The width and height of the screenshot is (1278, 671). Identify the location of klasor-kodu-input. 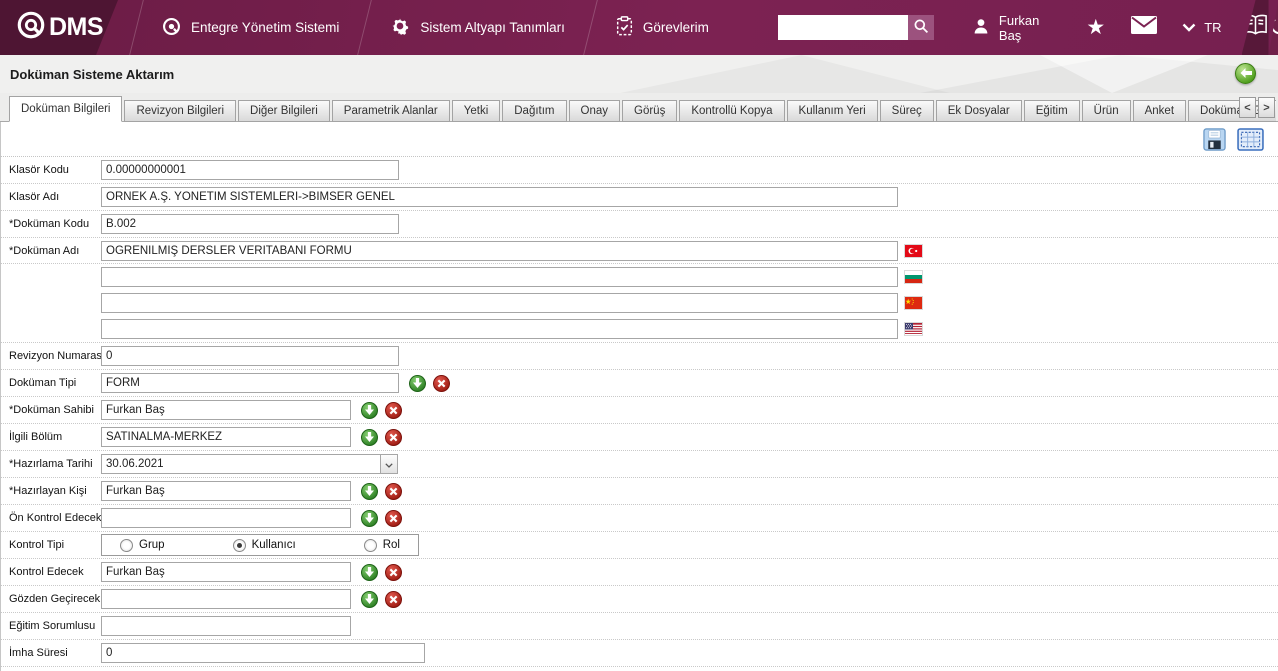
(250, 170).